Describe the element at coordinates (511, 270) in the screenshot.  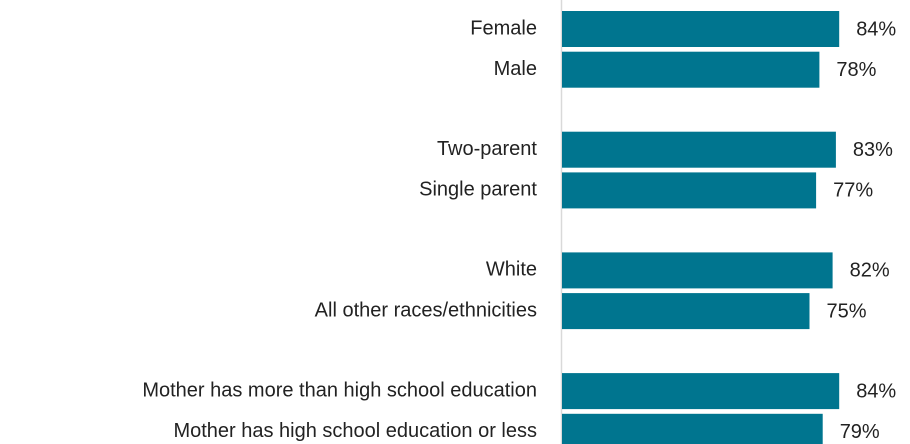
I see `category-label: White` at that location.